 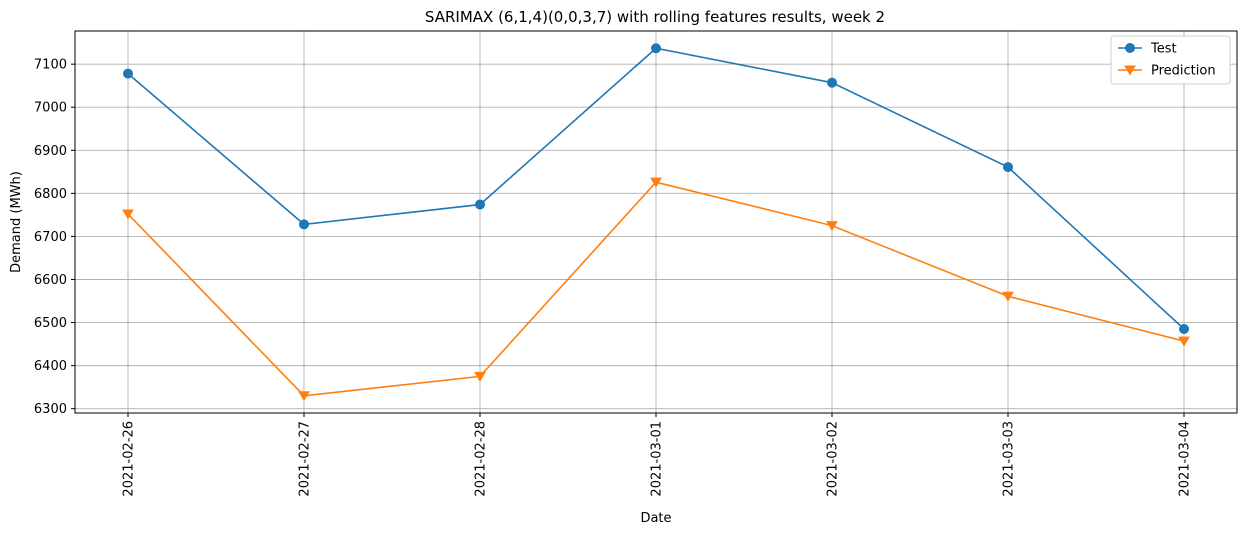 What do you see at coordinates (305, 459) in the screenshot?
I see `x-tick-label: 2021-02-27` at bounding box center [305, 459].